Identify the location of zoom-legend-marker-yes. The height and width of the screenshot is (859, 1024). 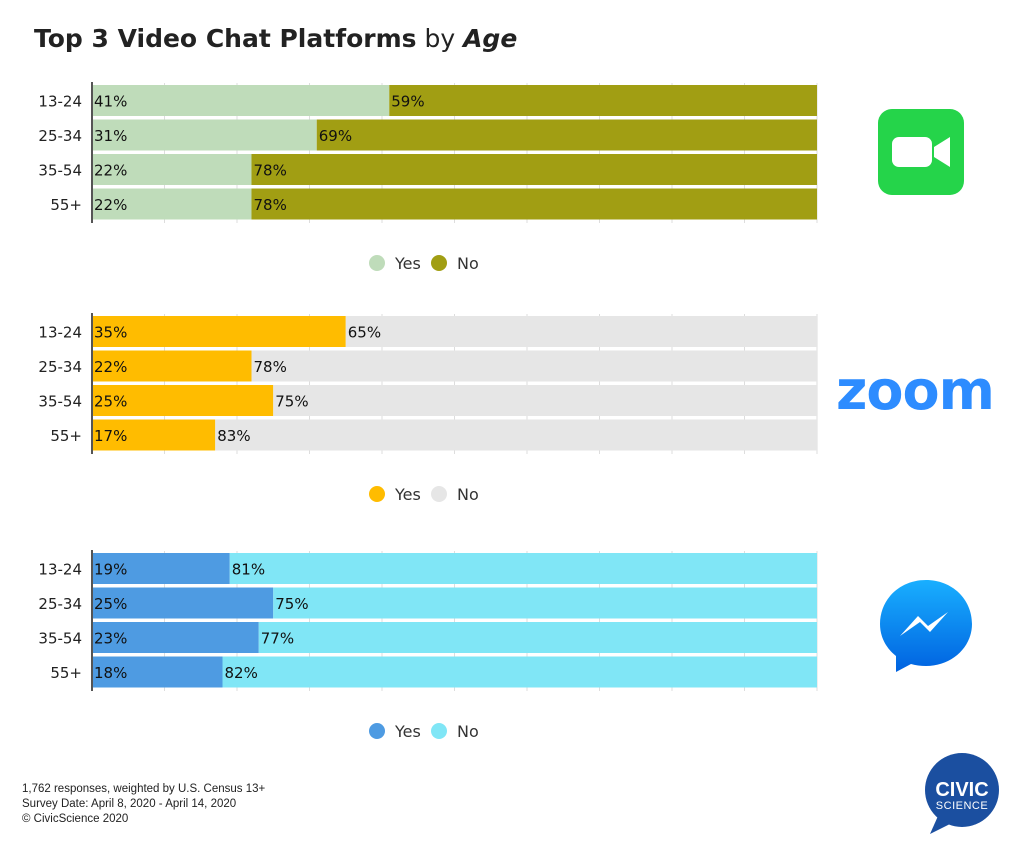
(377, 494).